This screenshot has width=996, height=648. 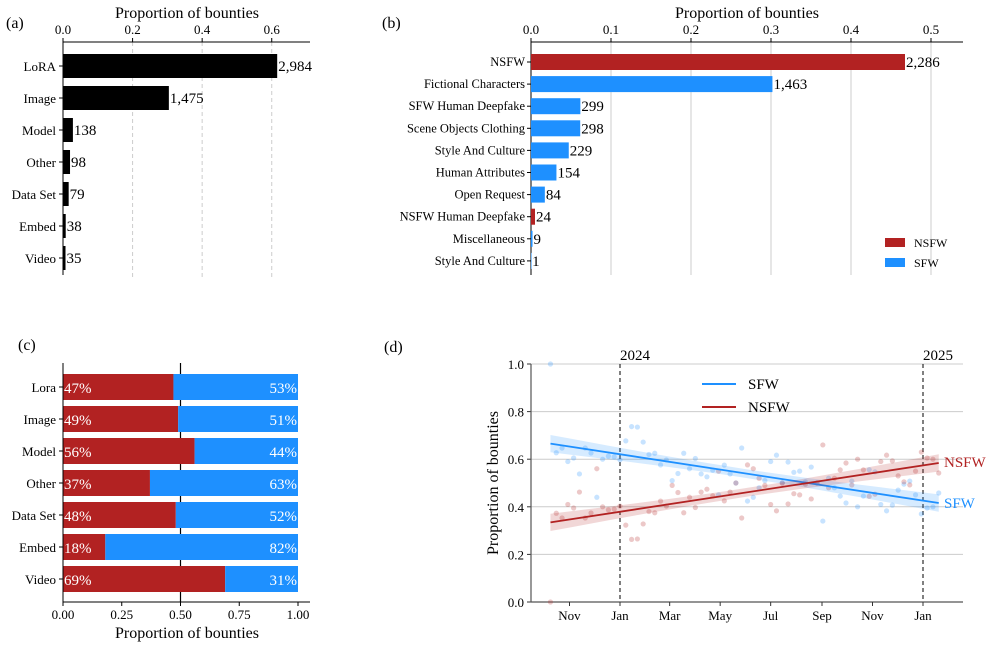 What do you see at coordinates (620, 615) in the screenshot?
I see `x-tick-label: Jan` at bounding box center [620, 615].